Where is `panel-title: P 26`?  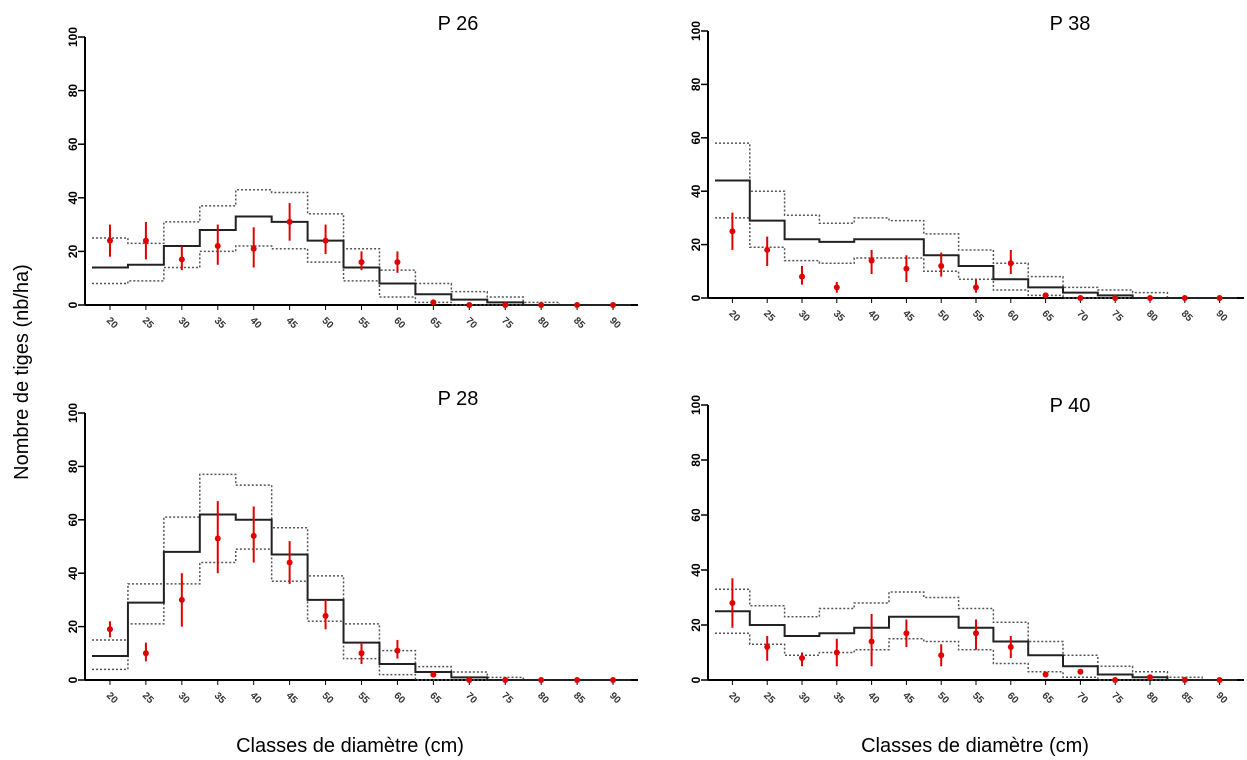 panel-title: P 26 is located at coordinates (458, 24).